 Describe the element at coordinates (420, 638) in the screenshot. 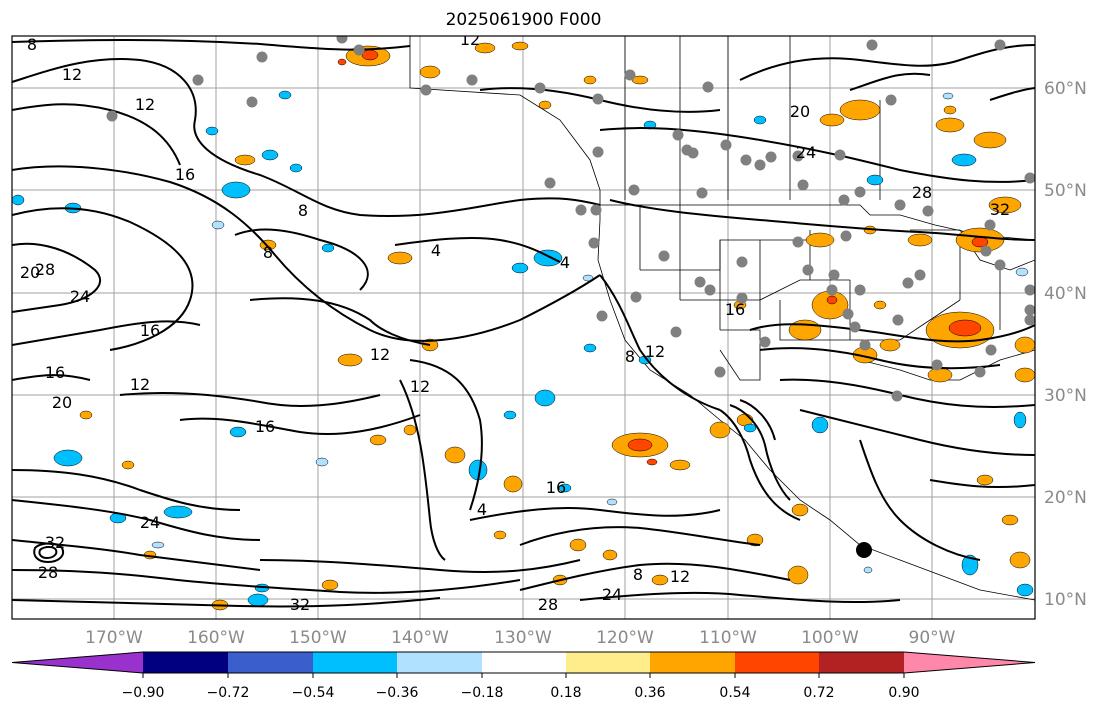

I see `lon-label: 140°W` at that location.